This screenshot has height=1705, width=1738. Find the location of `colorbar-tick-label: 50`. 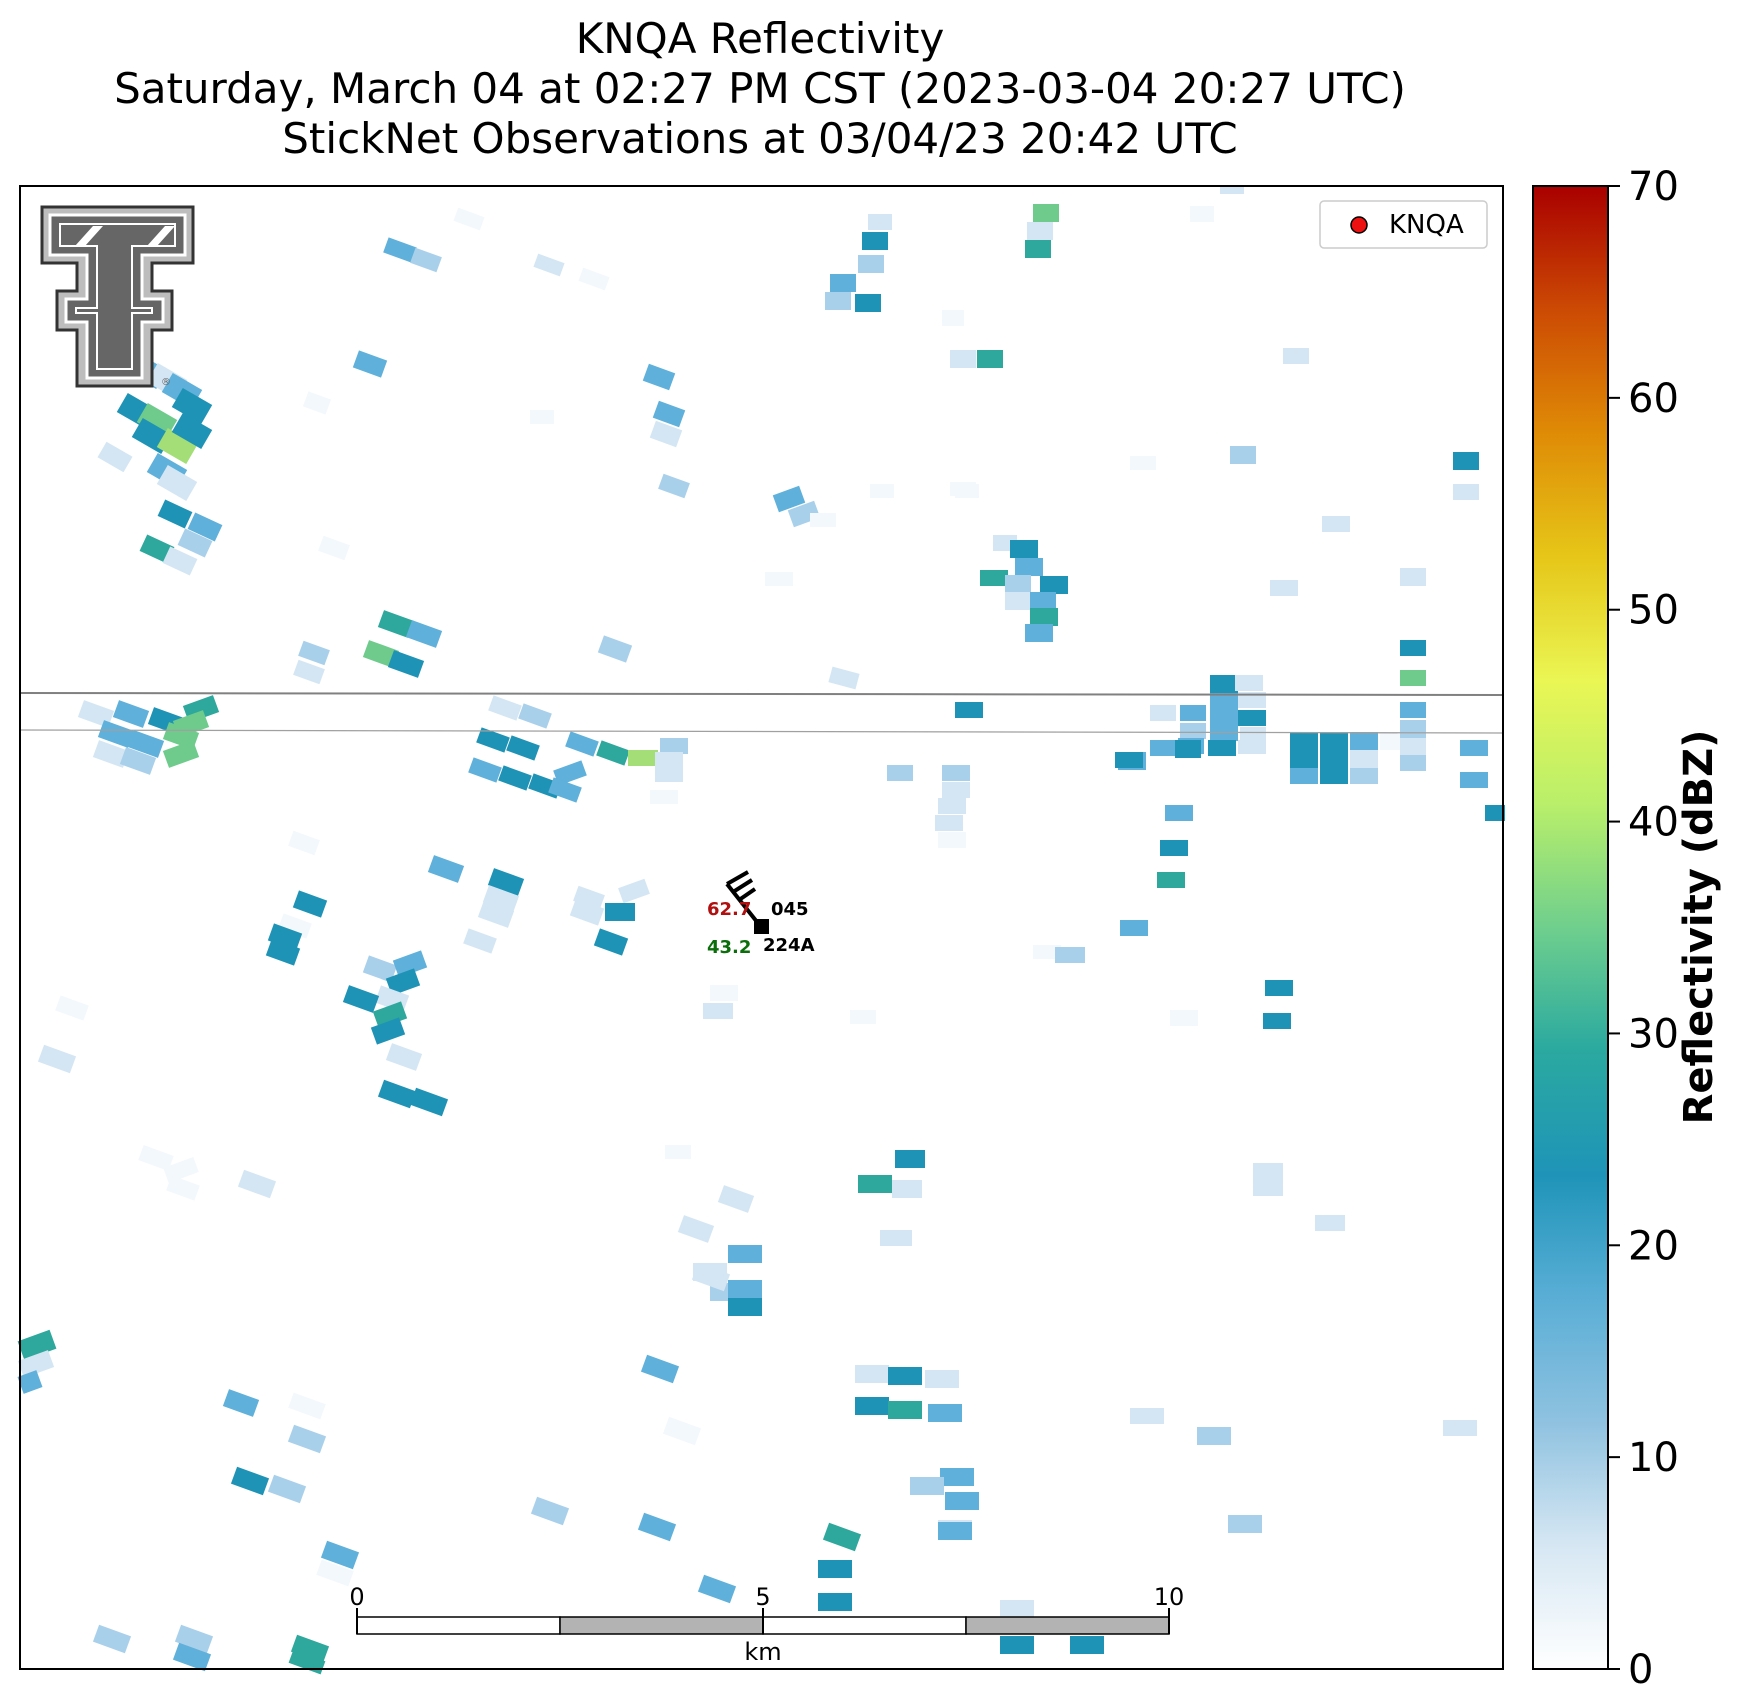

colorbar-tick-label: 50 is located at coordinates (1653, 611).